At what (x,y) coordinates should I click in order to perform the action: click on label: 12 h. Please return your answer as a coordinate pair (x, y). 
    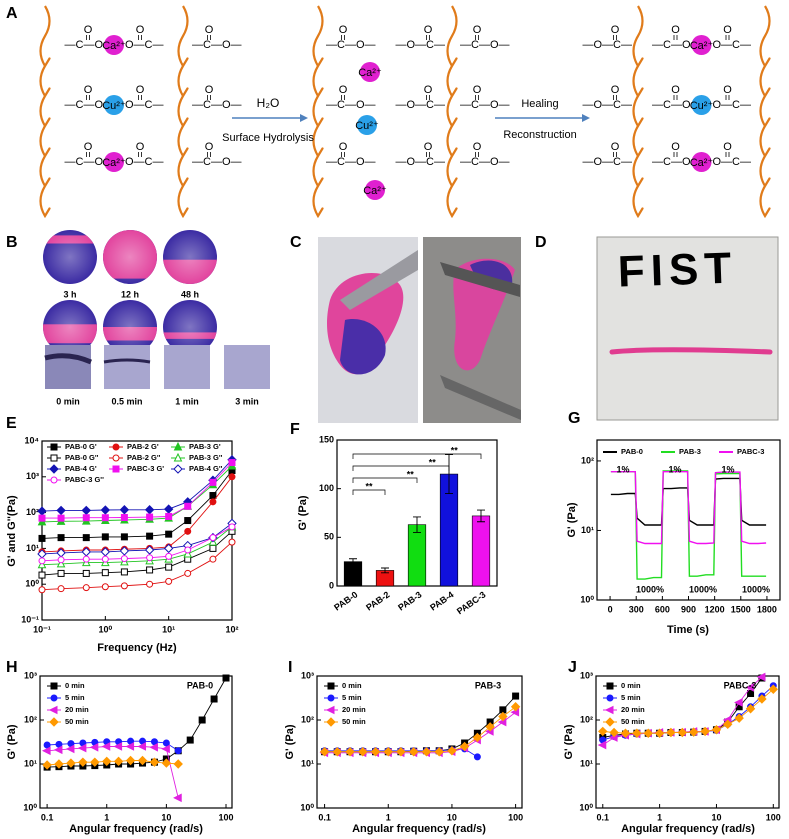
    Looking at the image, I should click on (130, 294).